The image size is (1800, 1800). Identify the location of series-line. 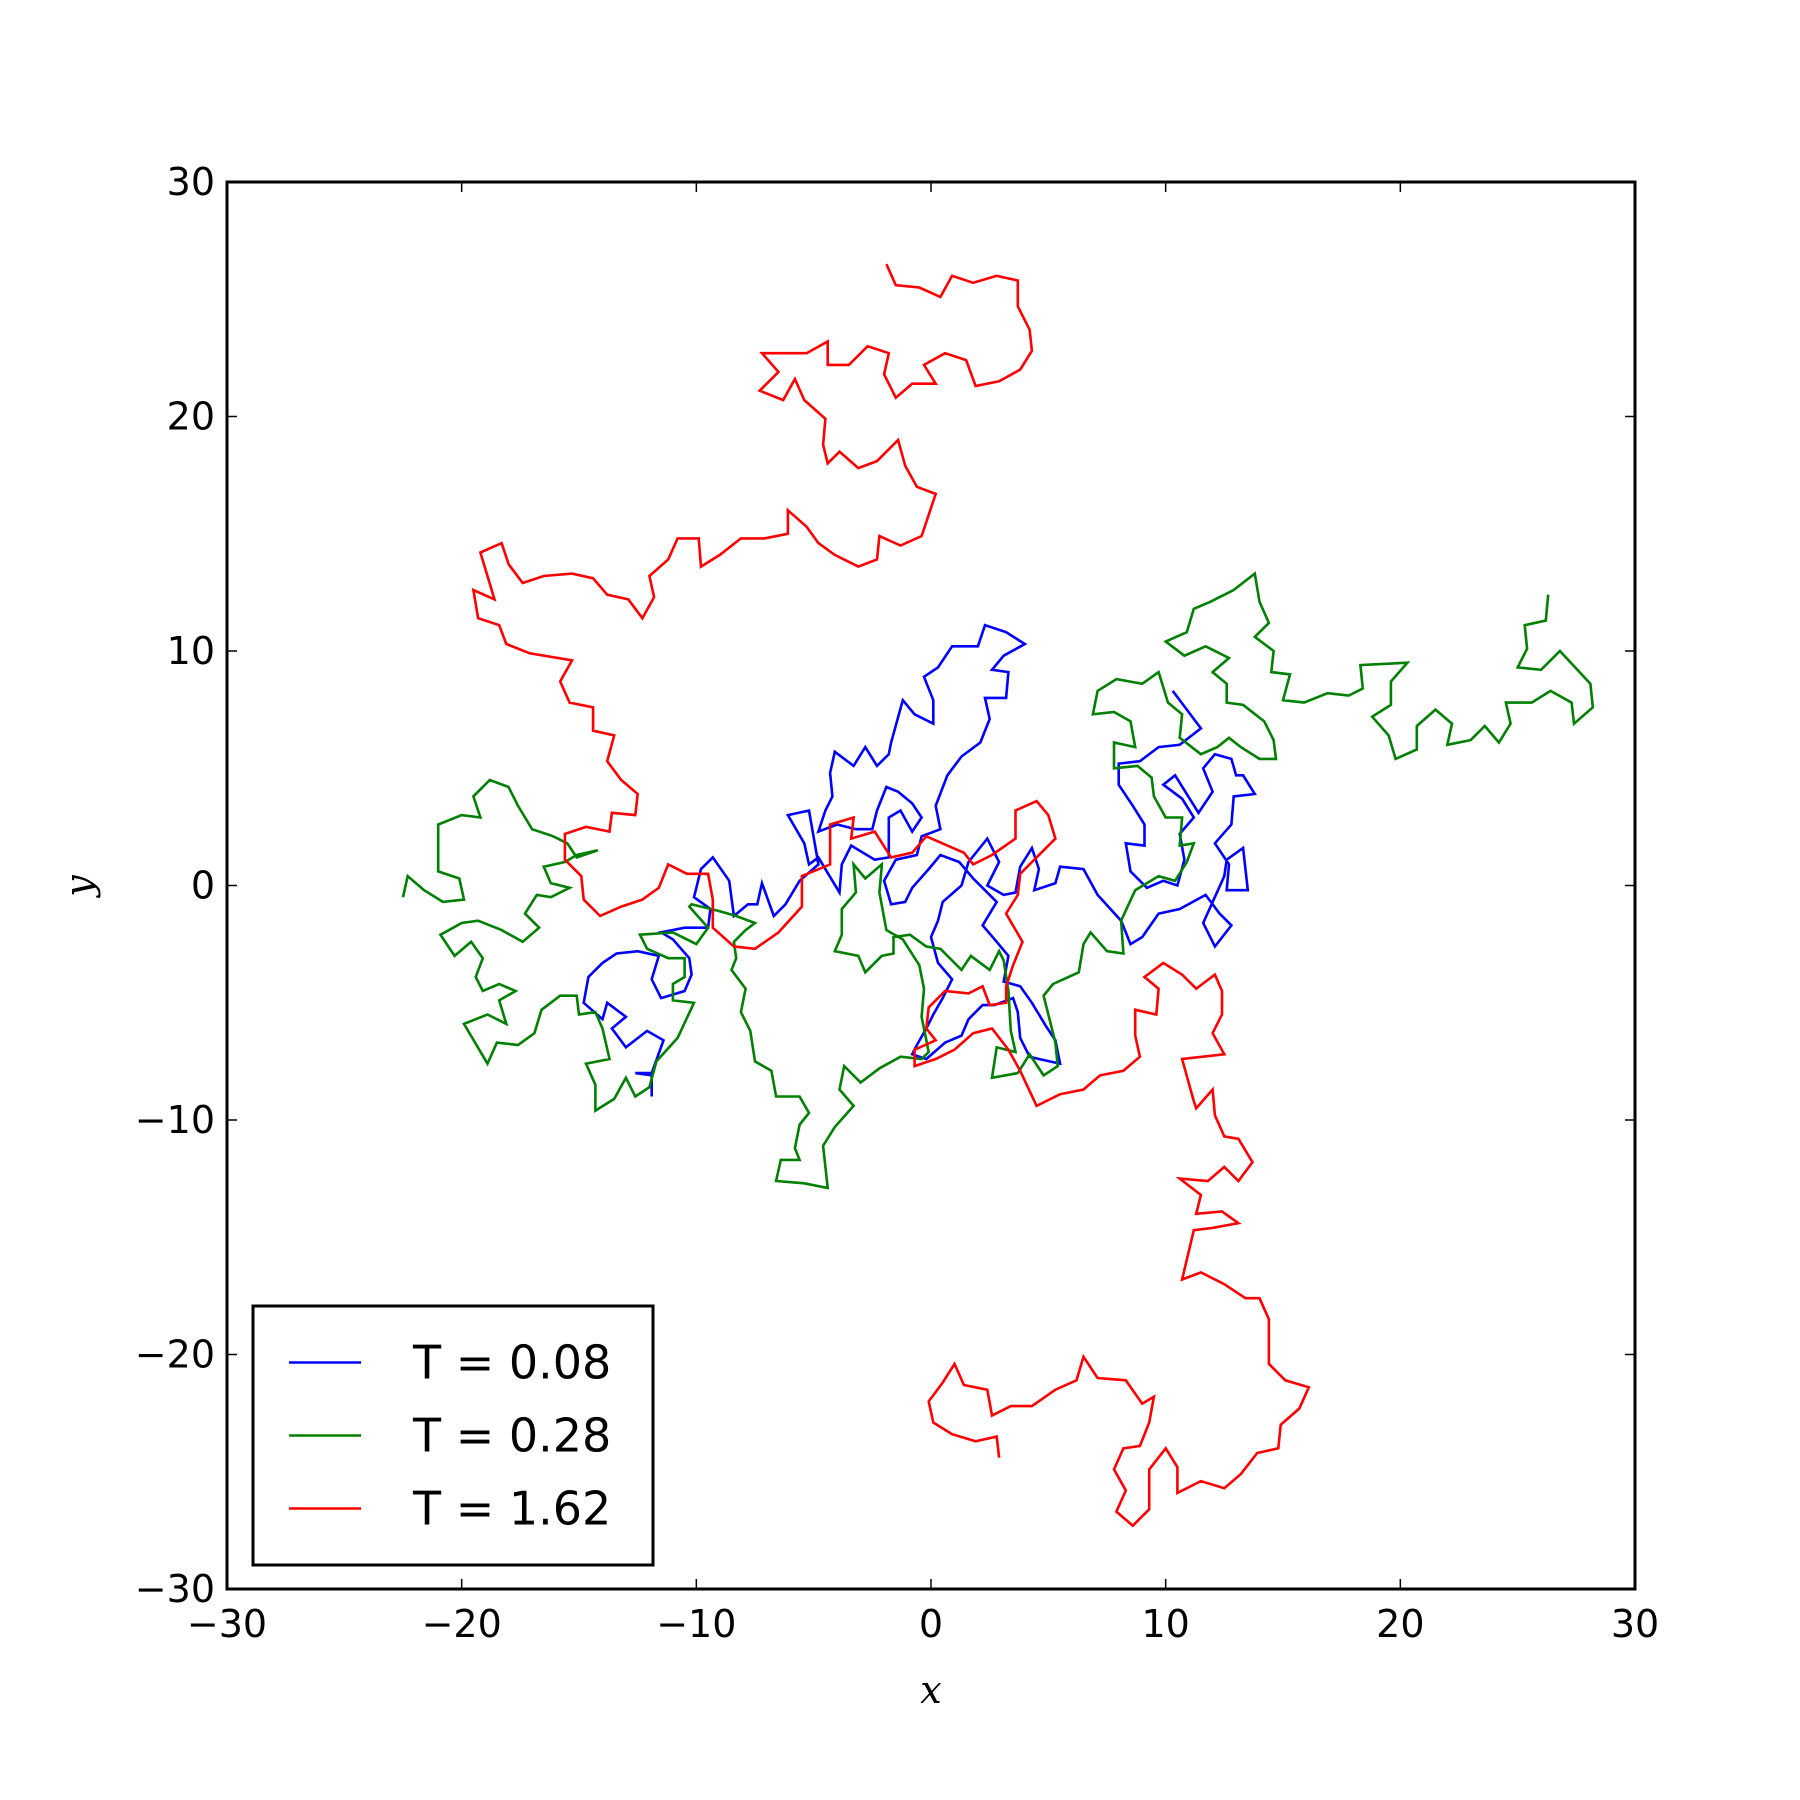
(919, 860).